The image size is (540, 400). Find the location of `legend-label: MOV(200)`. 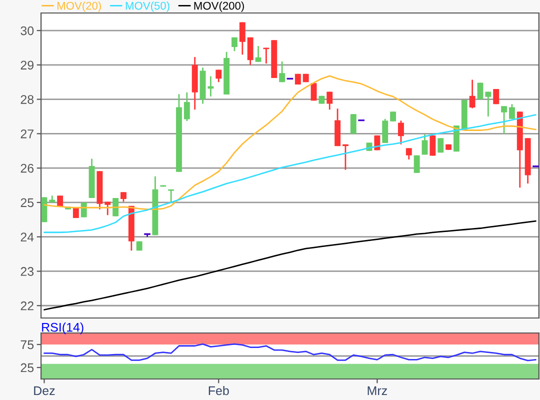

legend-label: MOV(200) is located at coordinates (219, 7).